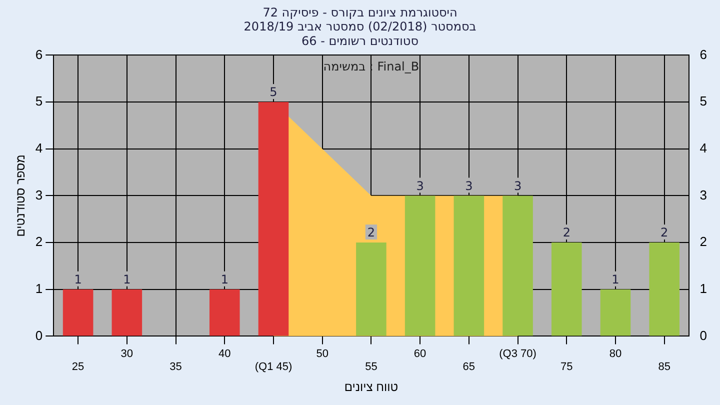  I want to click on x-tick-label: 40, so click(224, 354).